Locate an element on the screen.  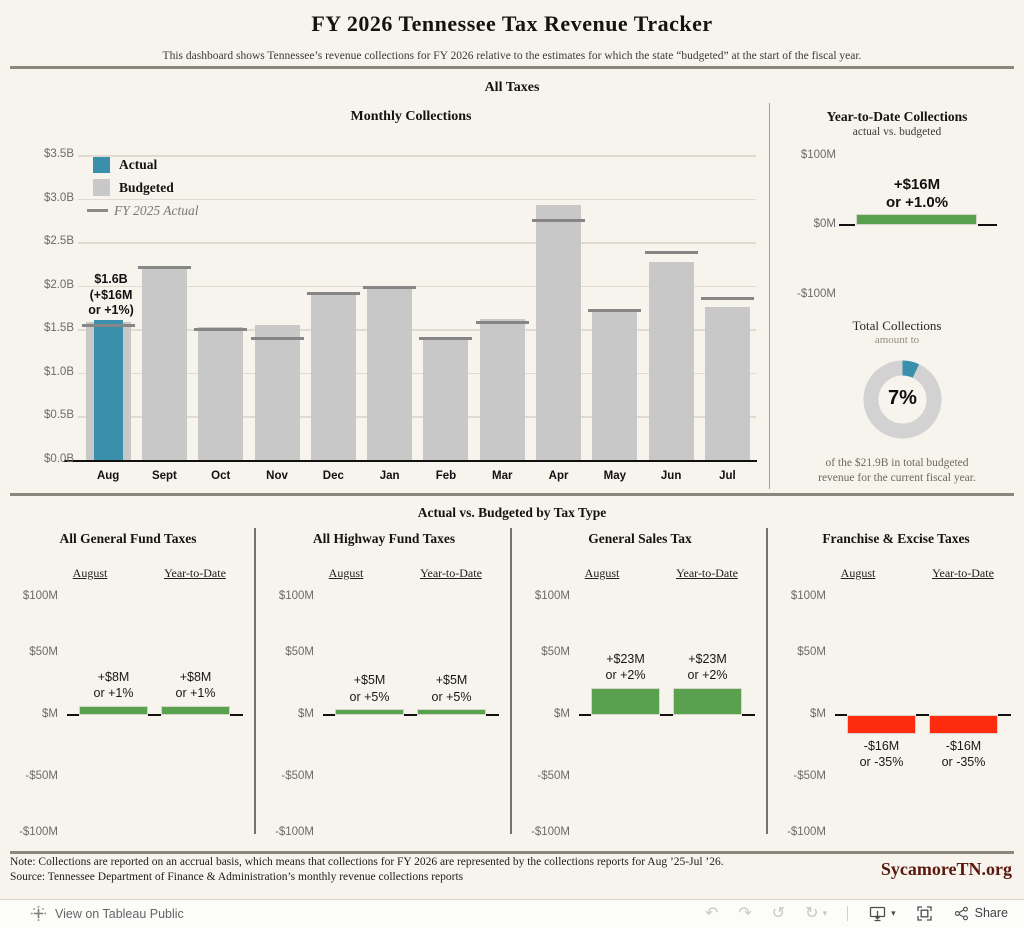
ytd-axis-right is located at coordinates (987, 225).